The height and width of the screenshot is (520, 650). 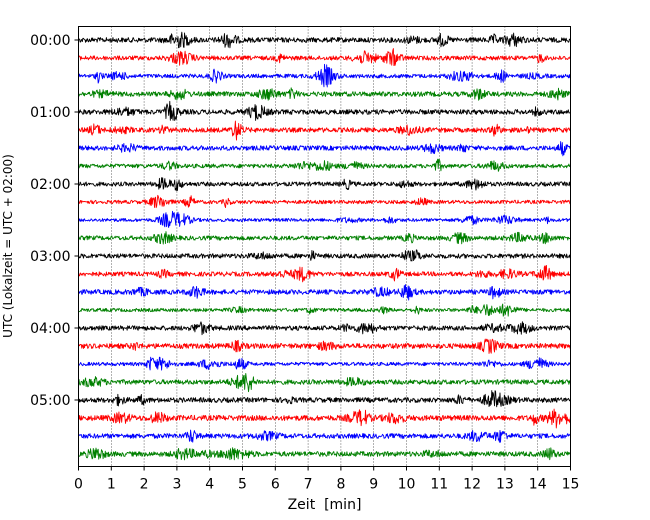 I want to click on x-tick-label-13: 13, so click(x=505, y=485).